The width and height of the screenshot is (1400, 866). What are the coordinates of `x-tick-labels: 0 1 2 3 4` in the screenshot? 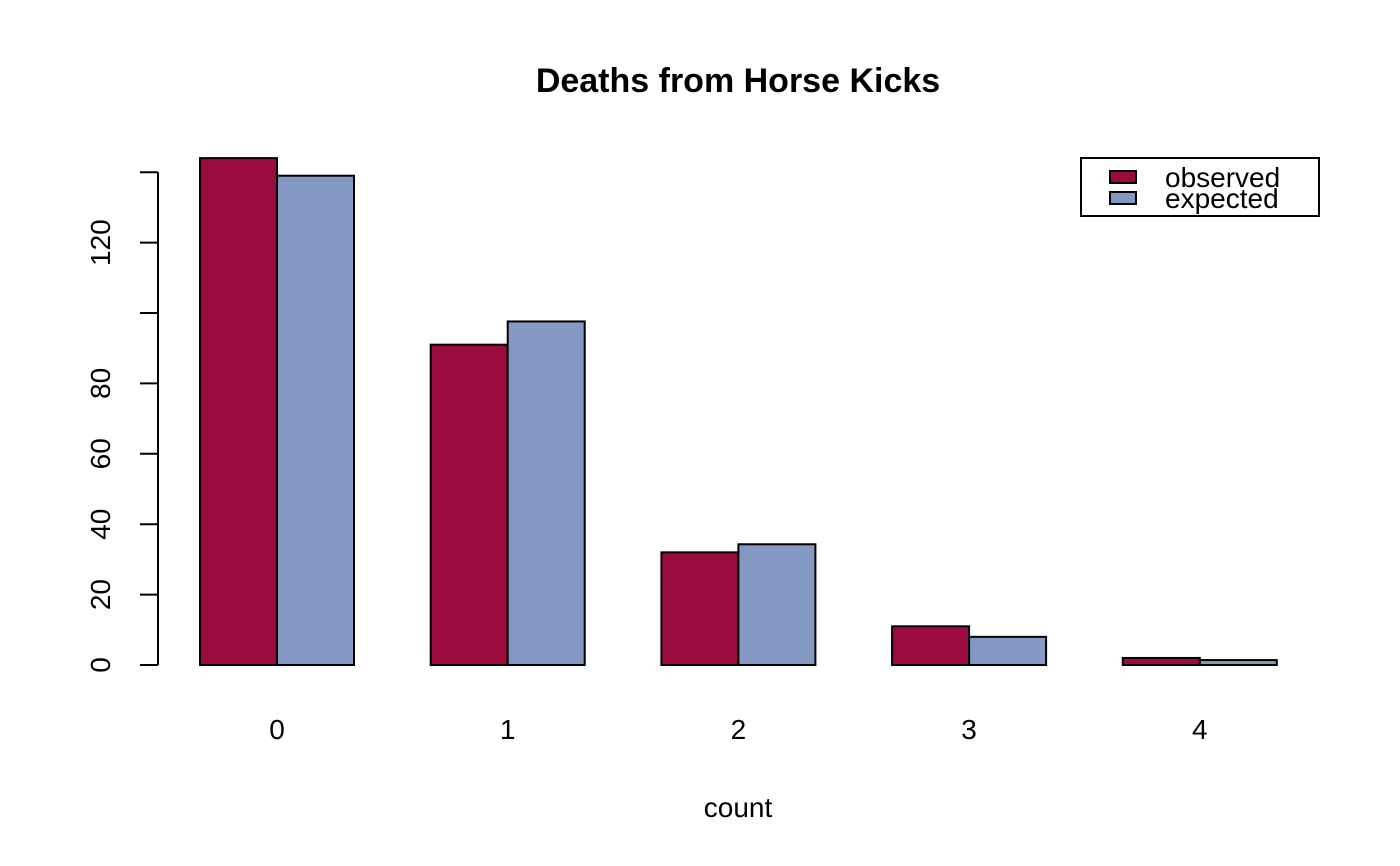 It's located at (738, 729).